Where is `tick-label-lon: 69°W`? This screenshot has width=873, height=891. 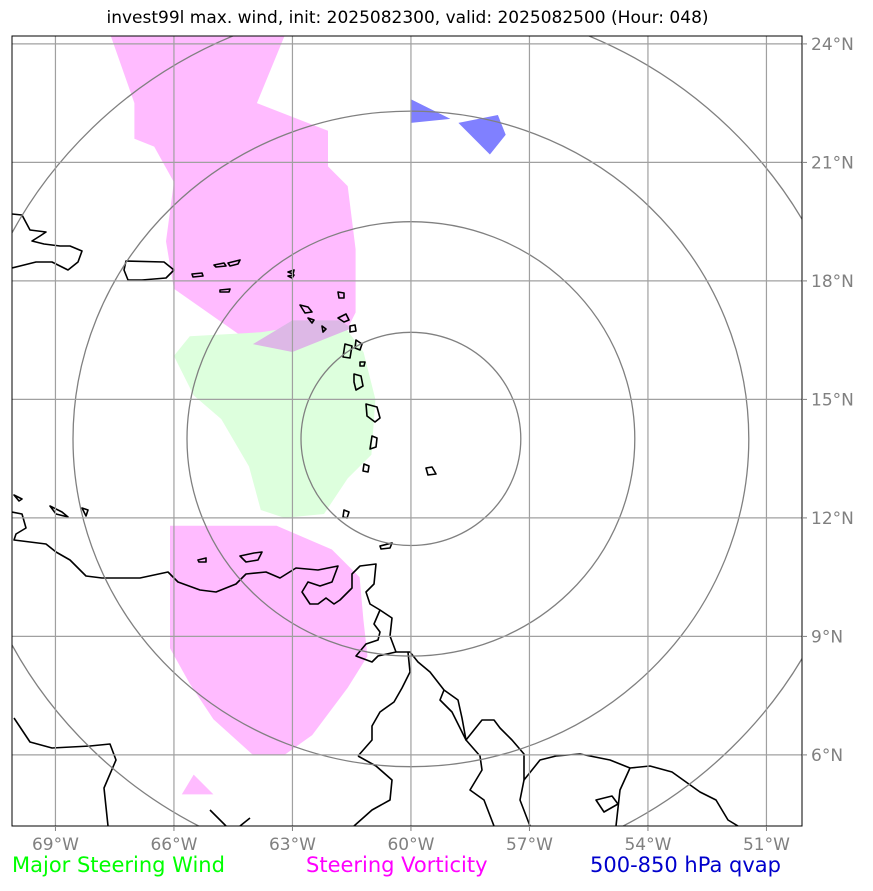 tick-label-lon: 69°W is located at coordinates (55, 845).